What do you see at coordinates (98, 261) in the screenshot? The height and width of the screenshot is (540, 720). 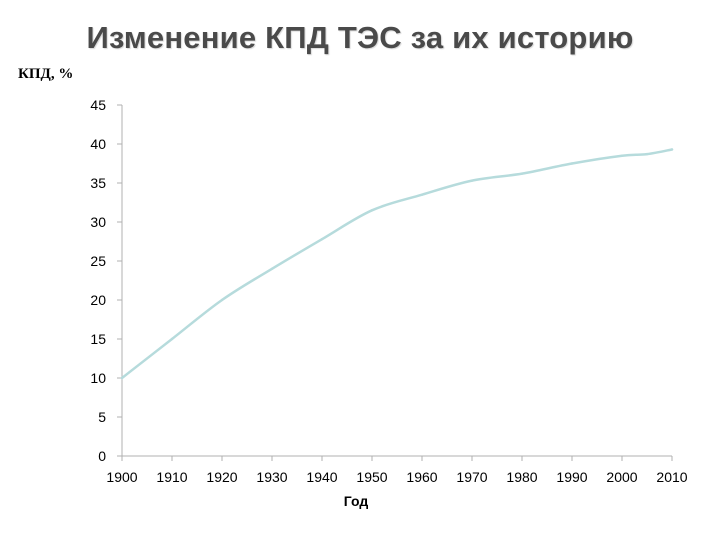 I see `y-tick-label: 25` at bounding box center [98, 261].